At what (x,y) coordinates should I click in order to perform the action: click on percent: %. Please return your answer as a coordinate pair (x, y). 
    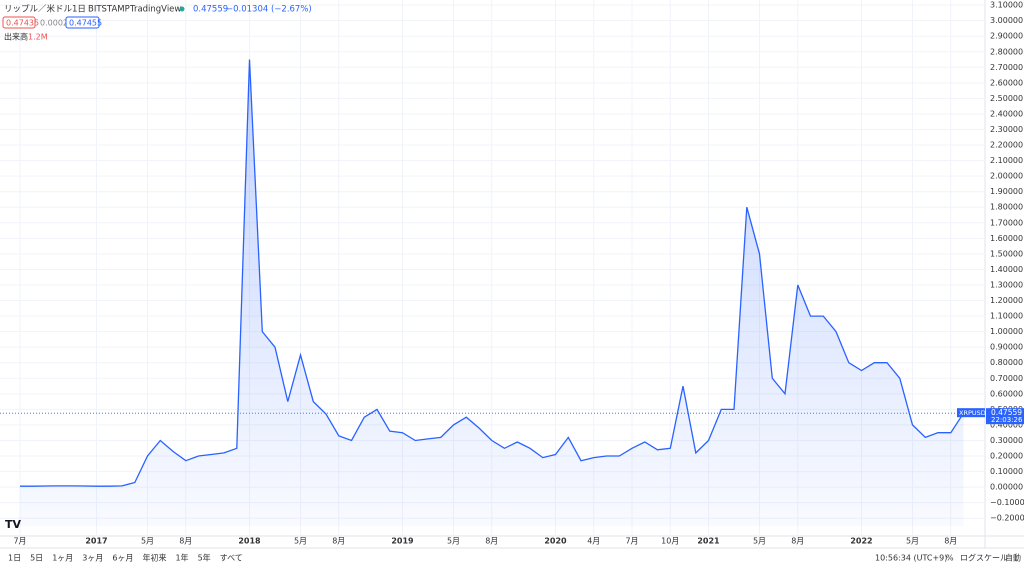
    Looking at the image, I should click on (950, 558).